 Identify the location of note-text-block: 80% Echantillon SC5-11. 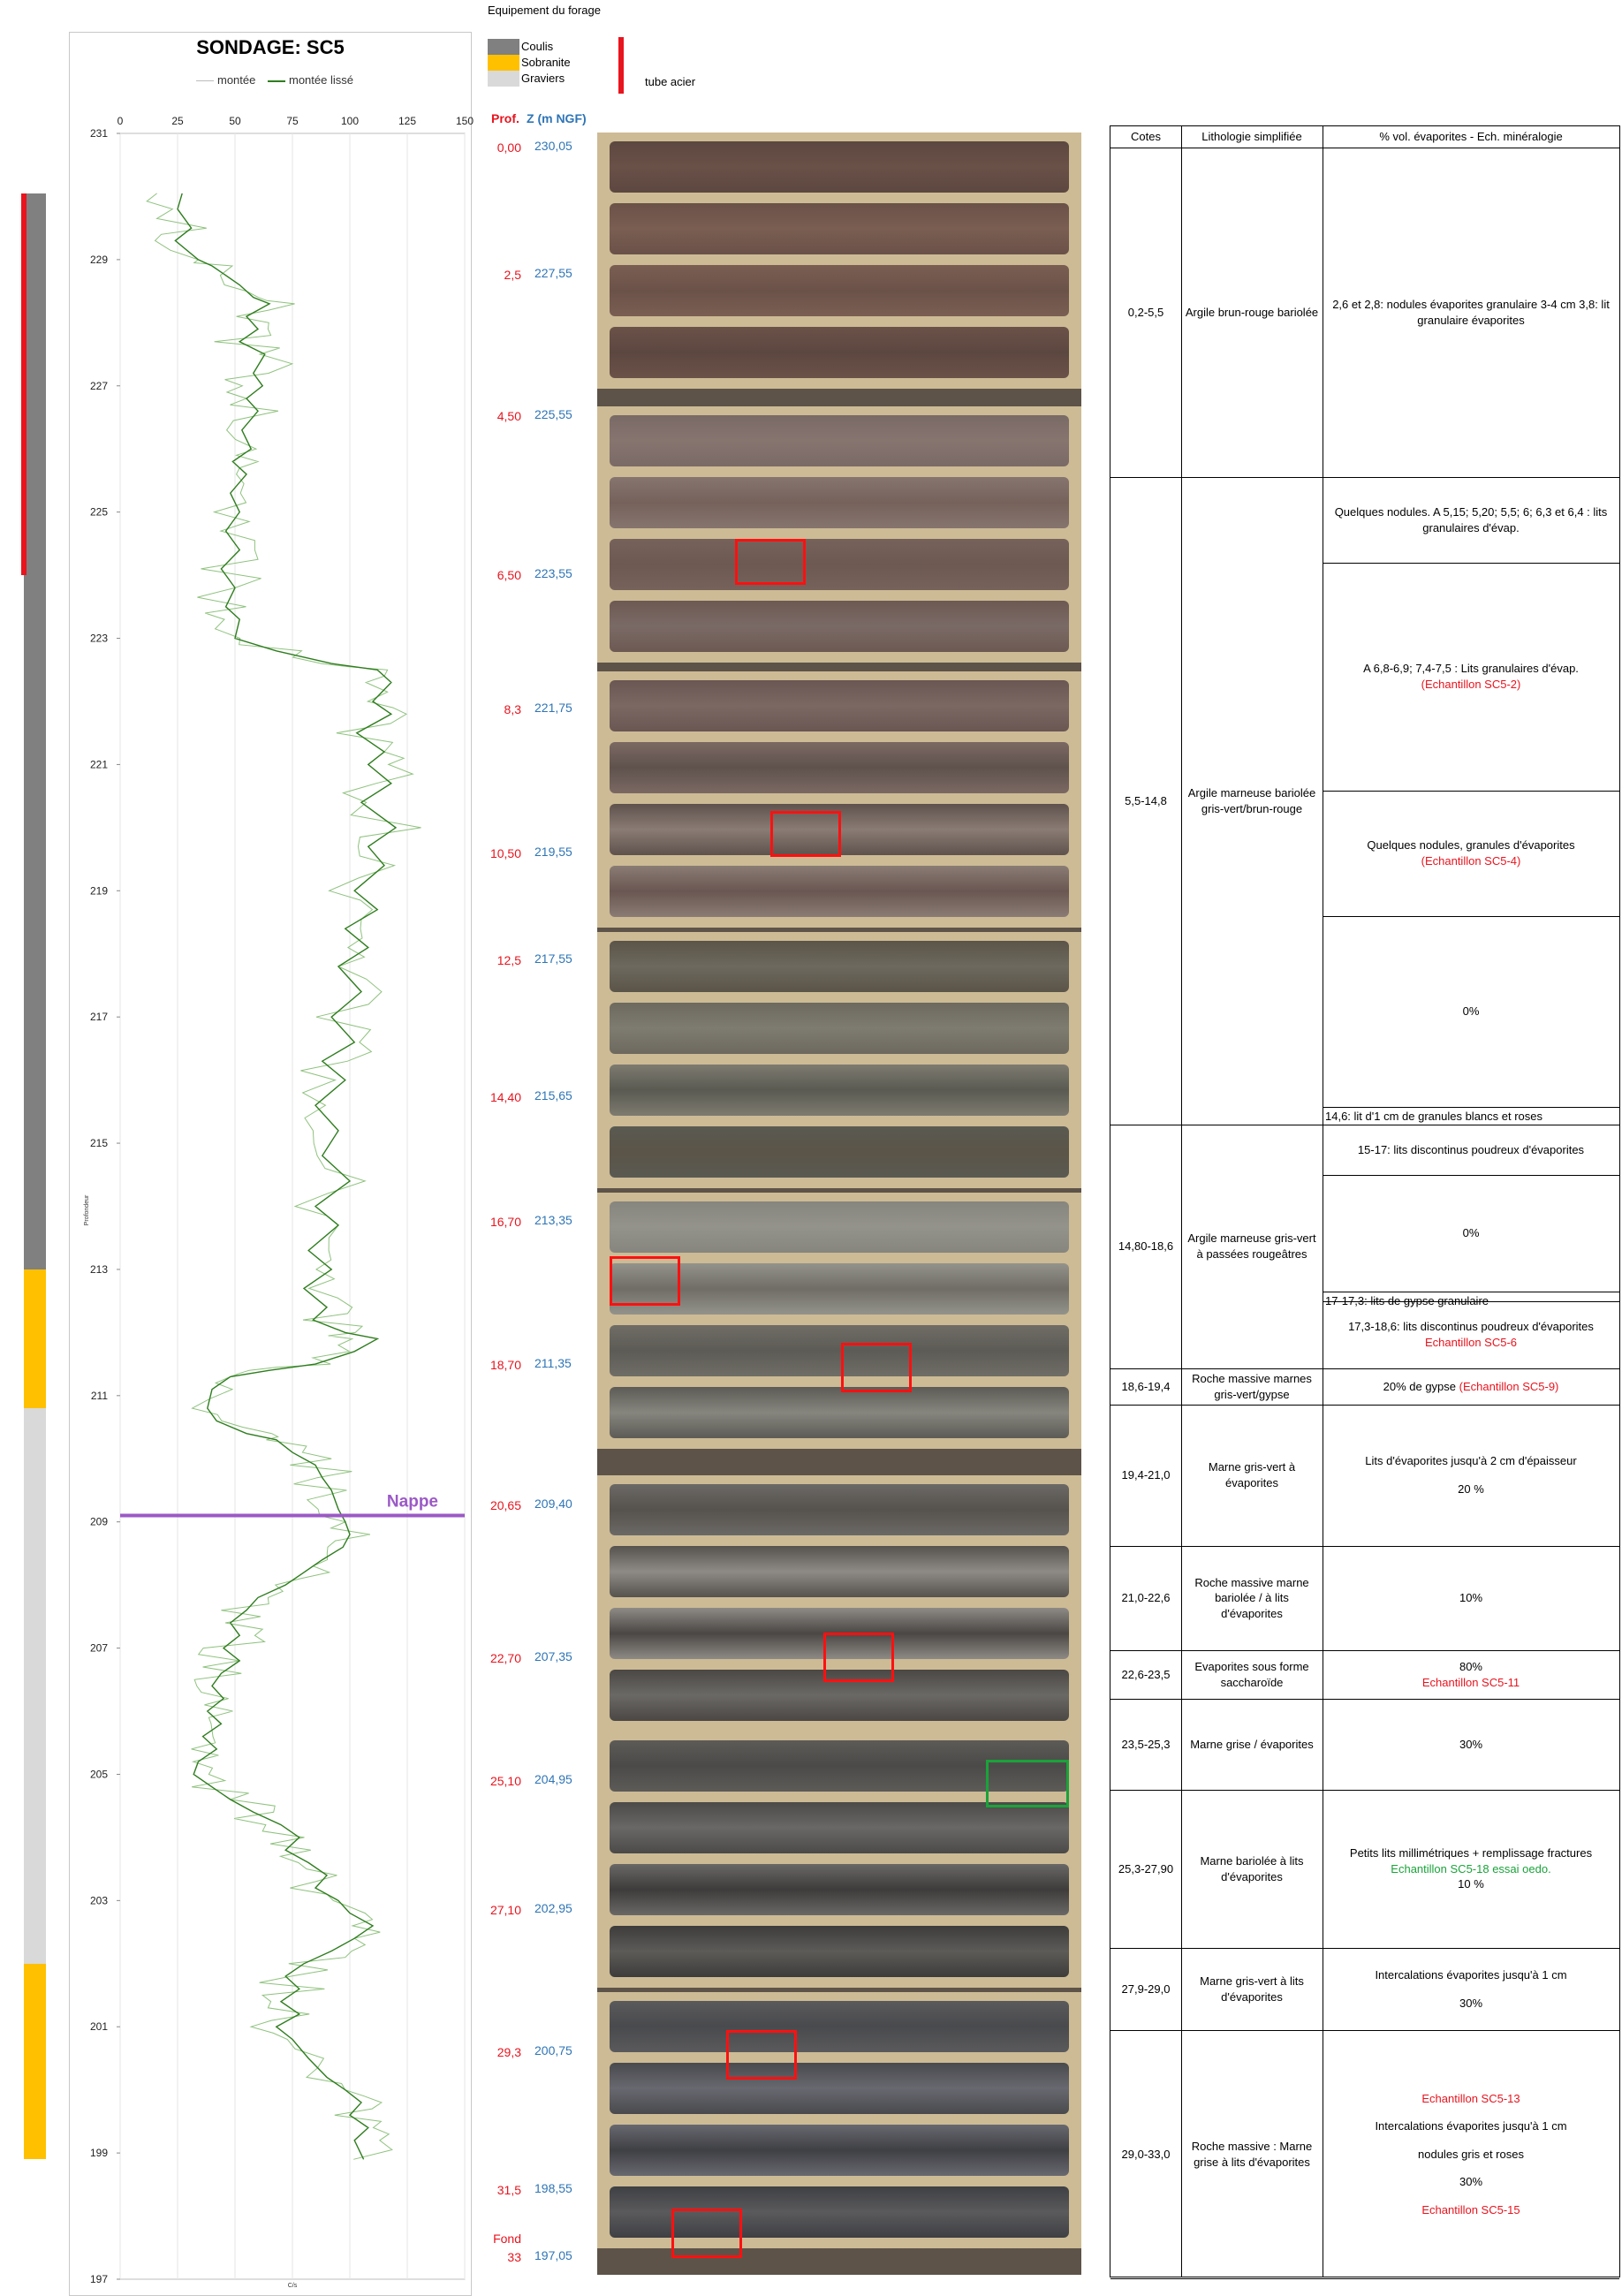
(1471, 1674).